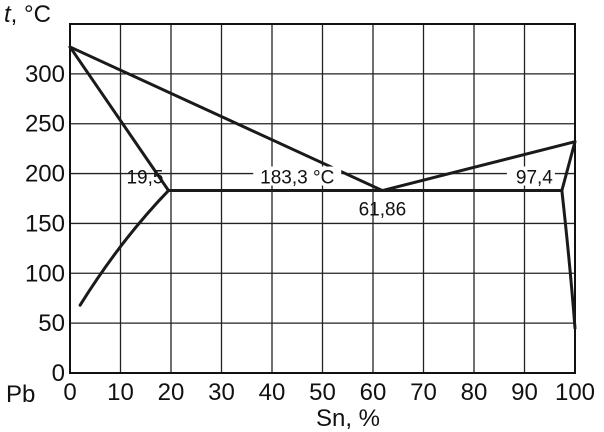 The image size is (604, 432). Describe the element at coordinates (51, 323) in the screenshot. I see `y-tick-label: 50` at that location.